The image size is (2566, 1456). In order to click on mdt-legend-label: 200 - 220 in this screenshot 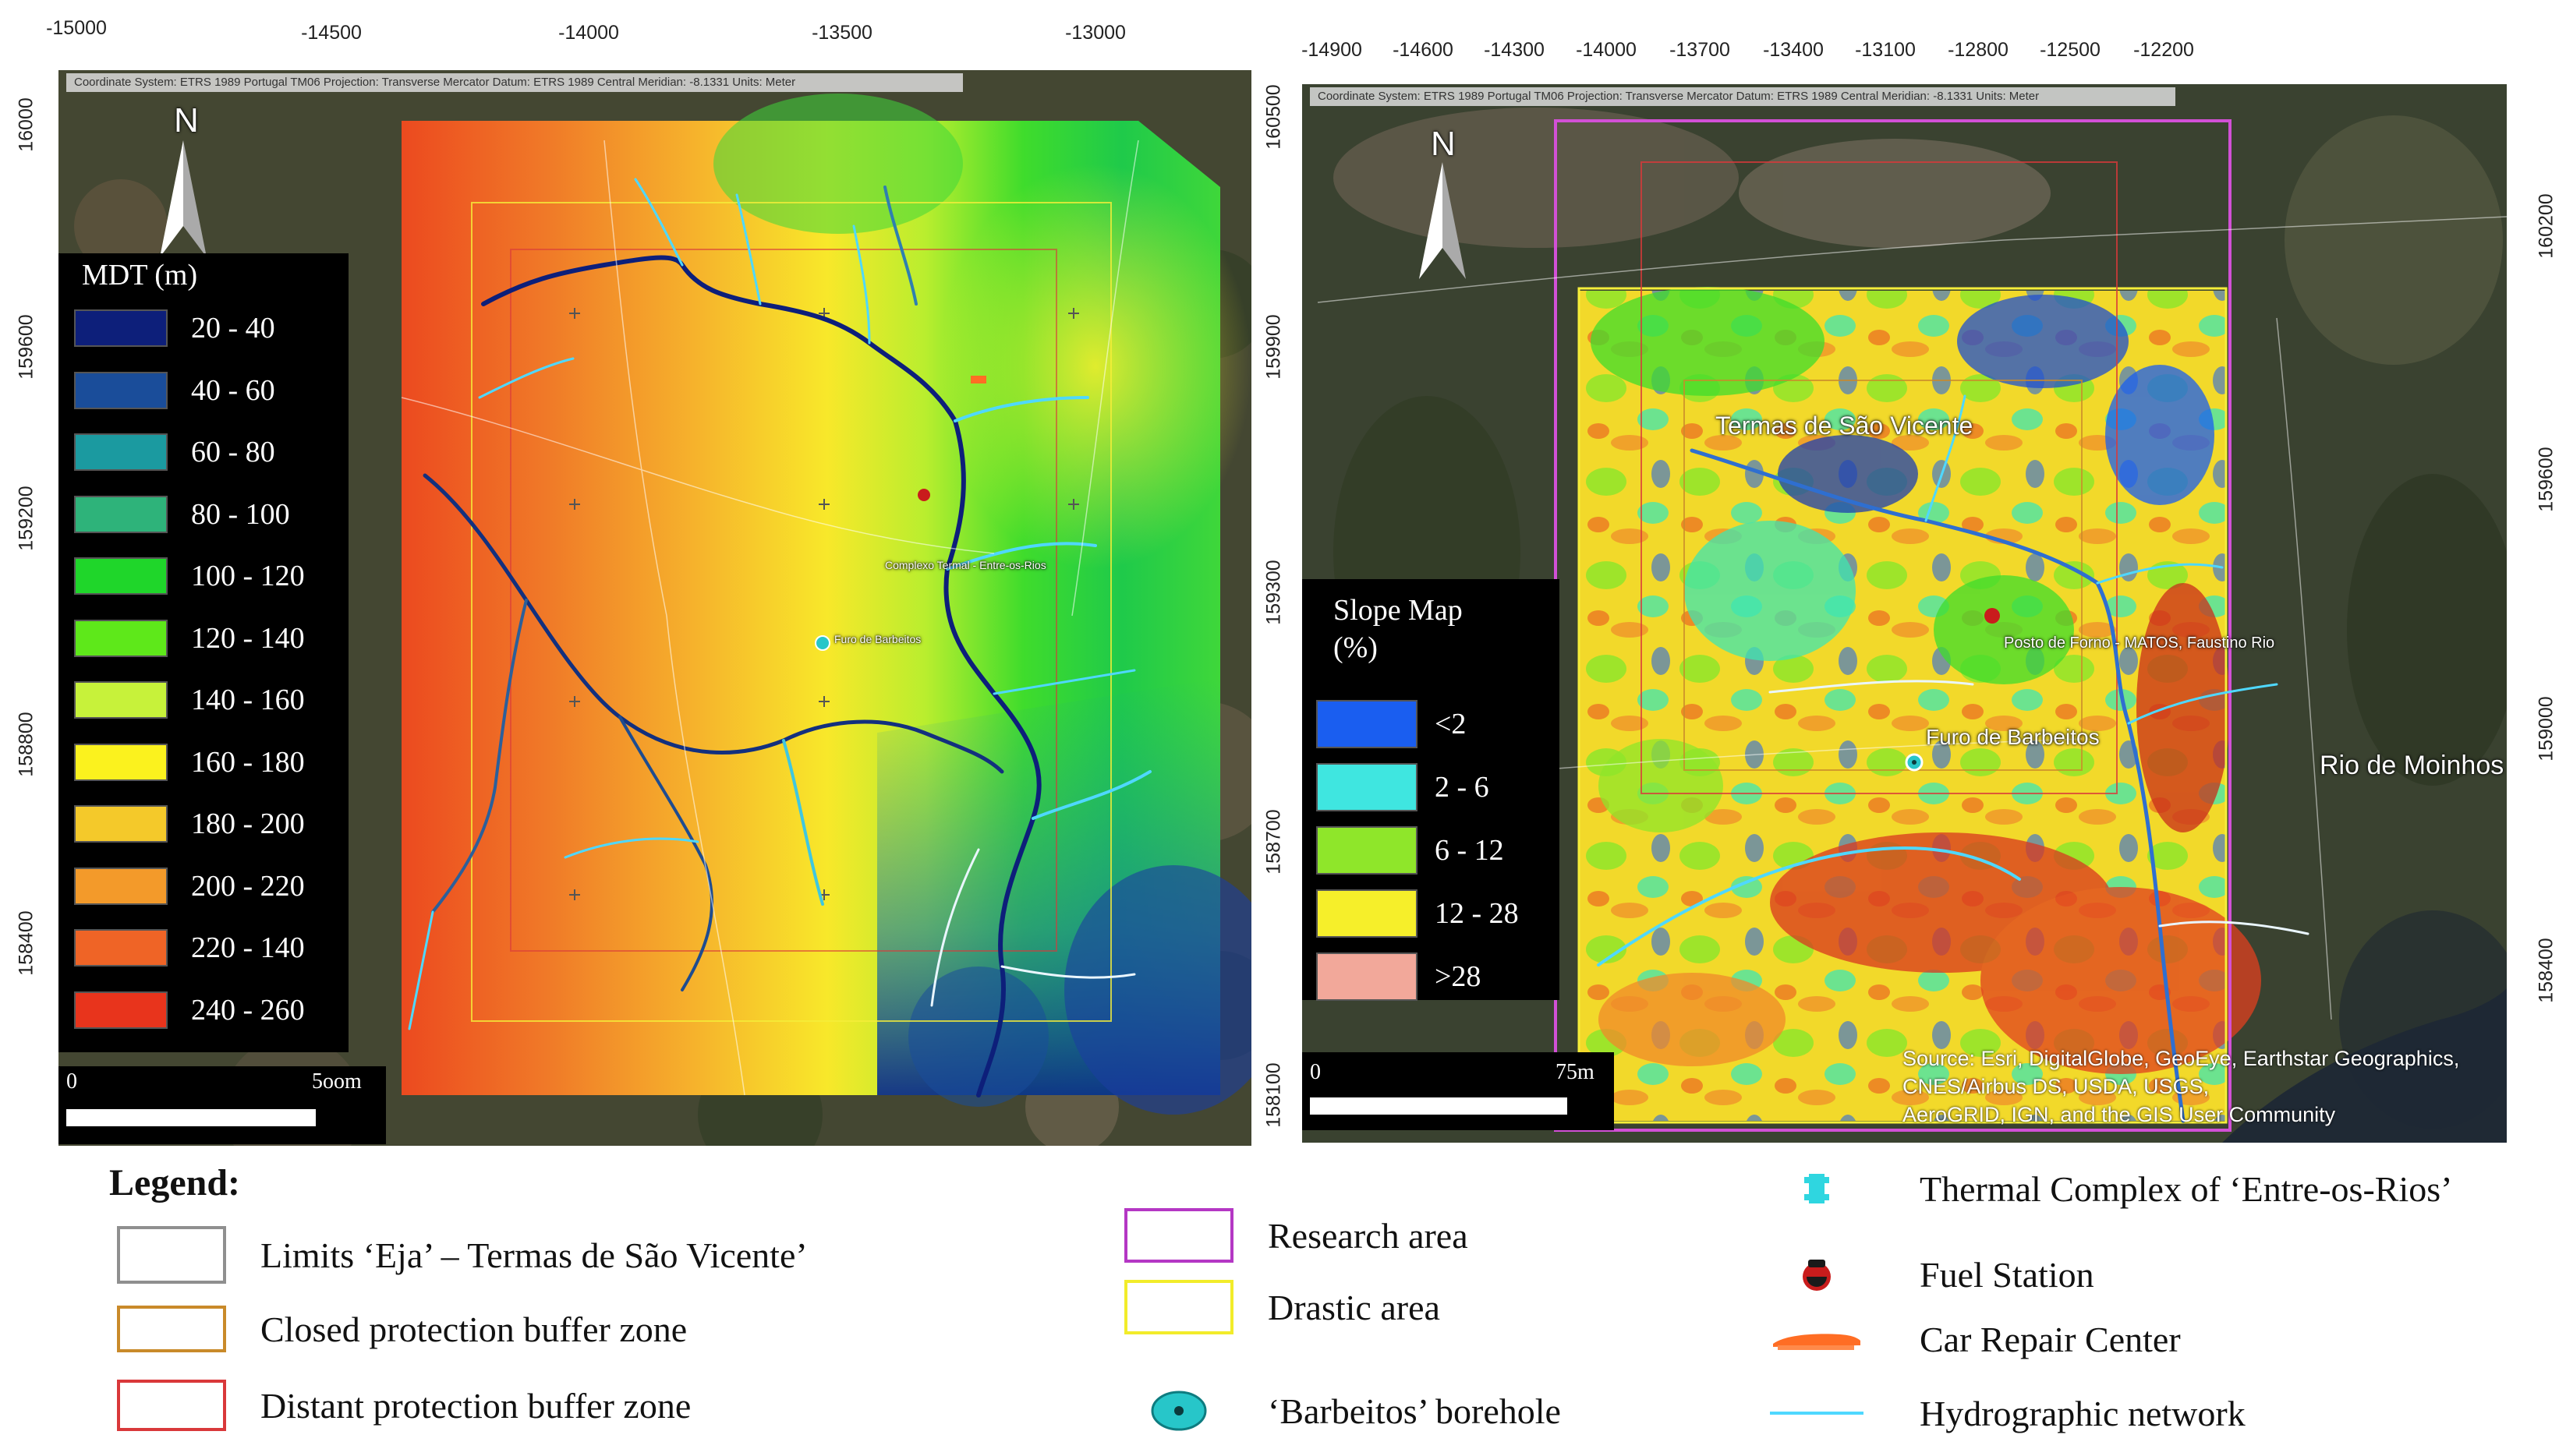, I will do `click(248, 886)`.